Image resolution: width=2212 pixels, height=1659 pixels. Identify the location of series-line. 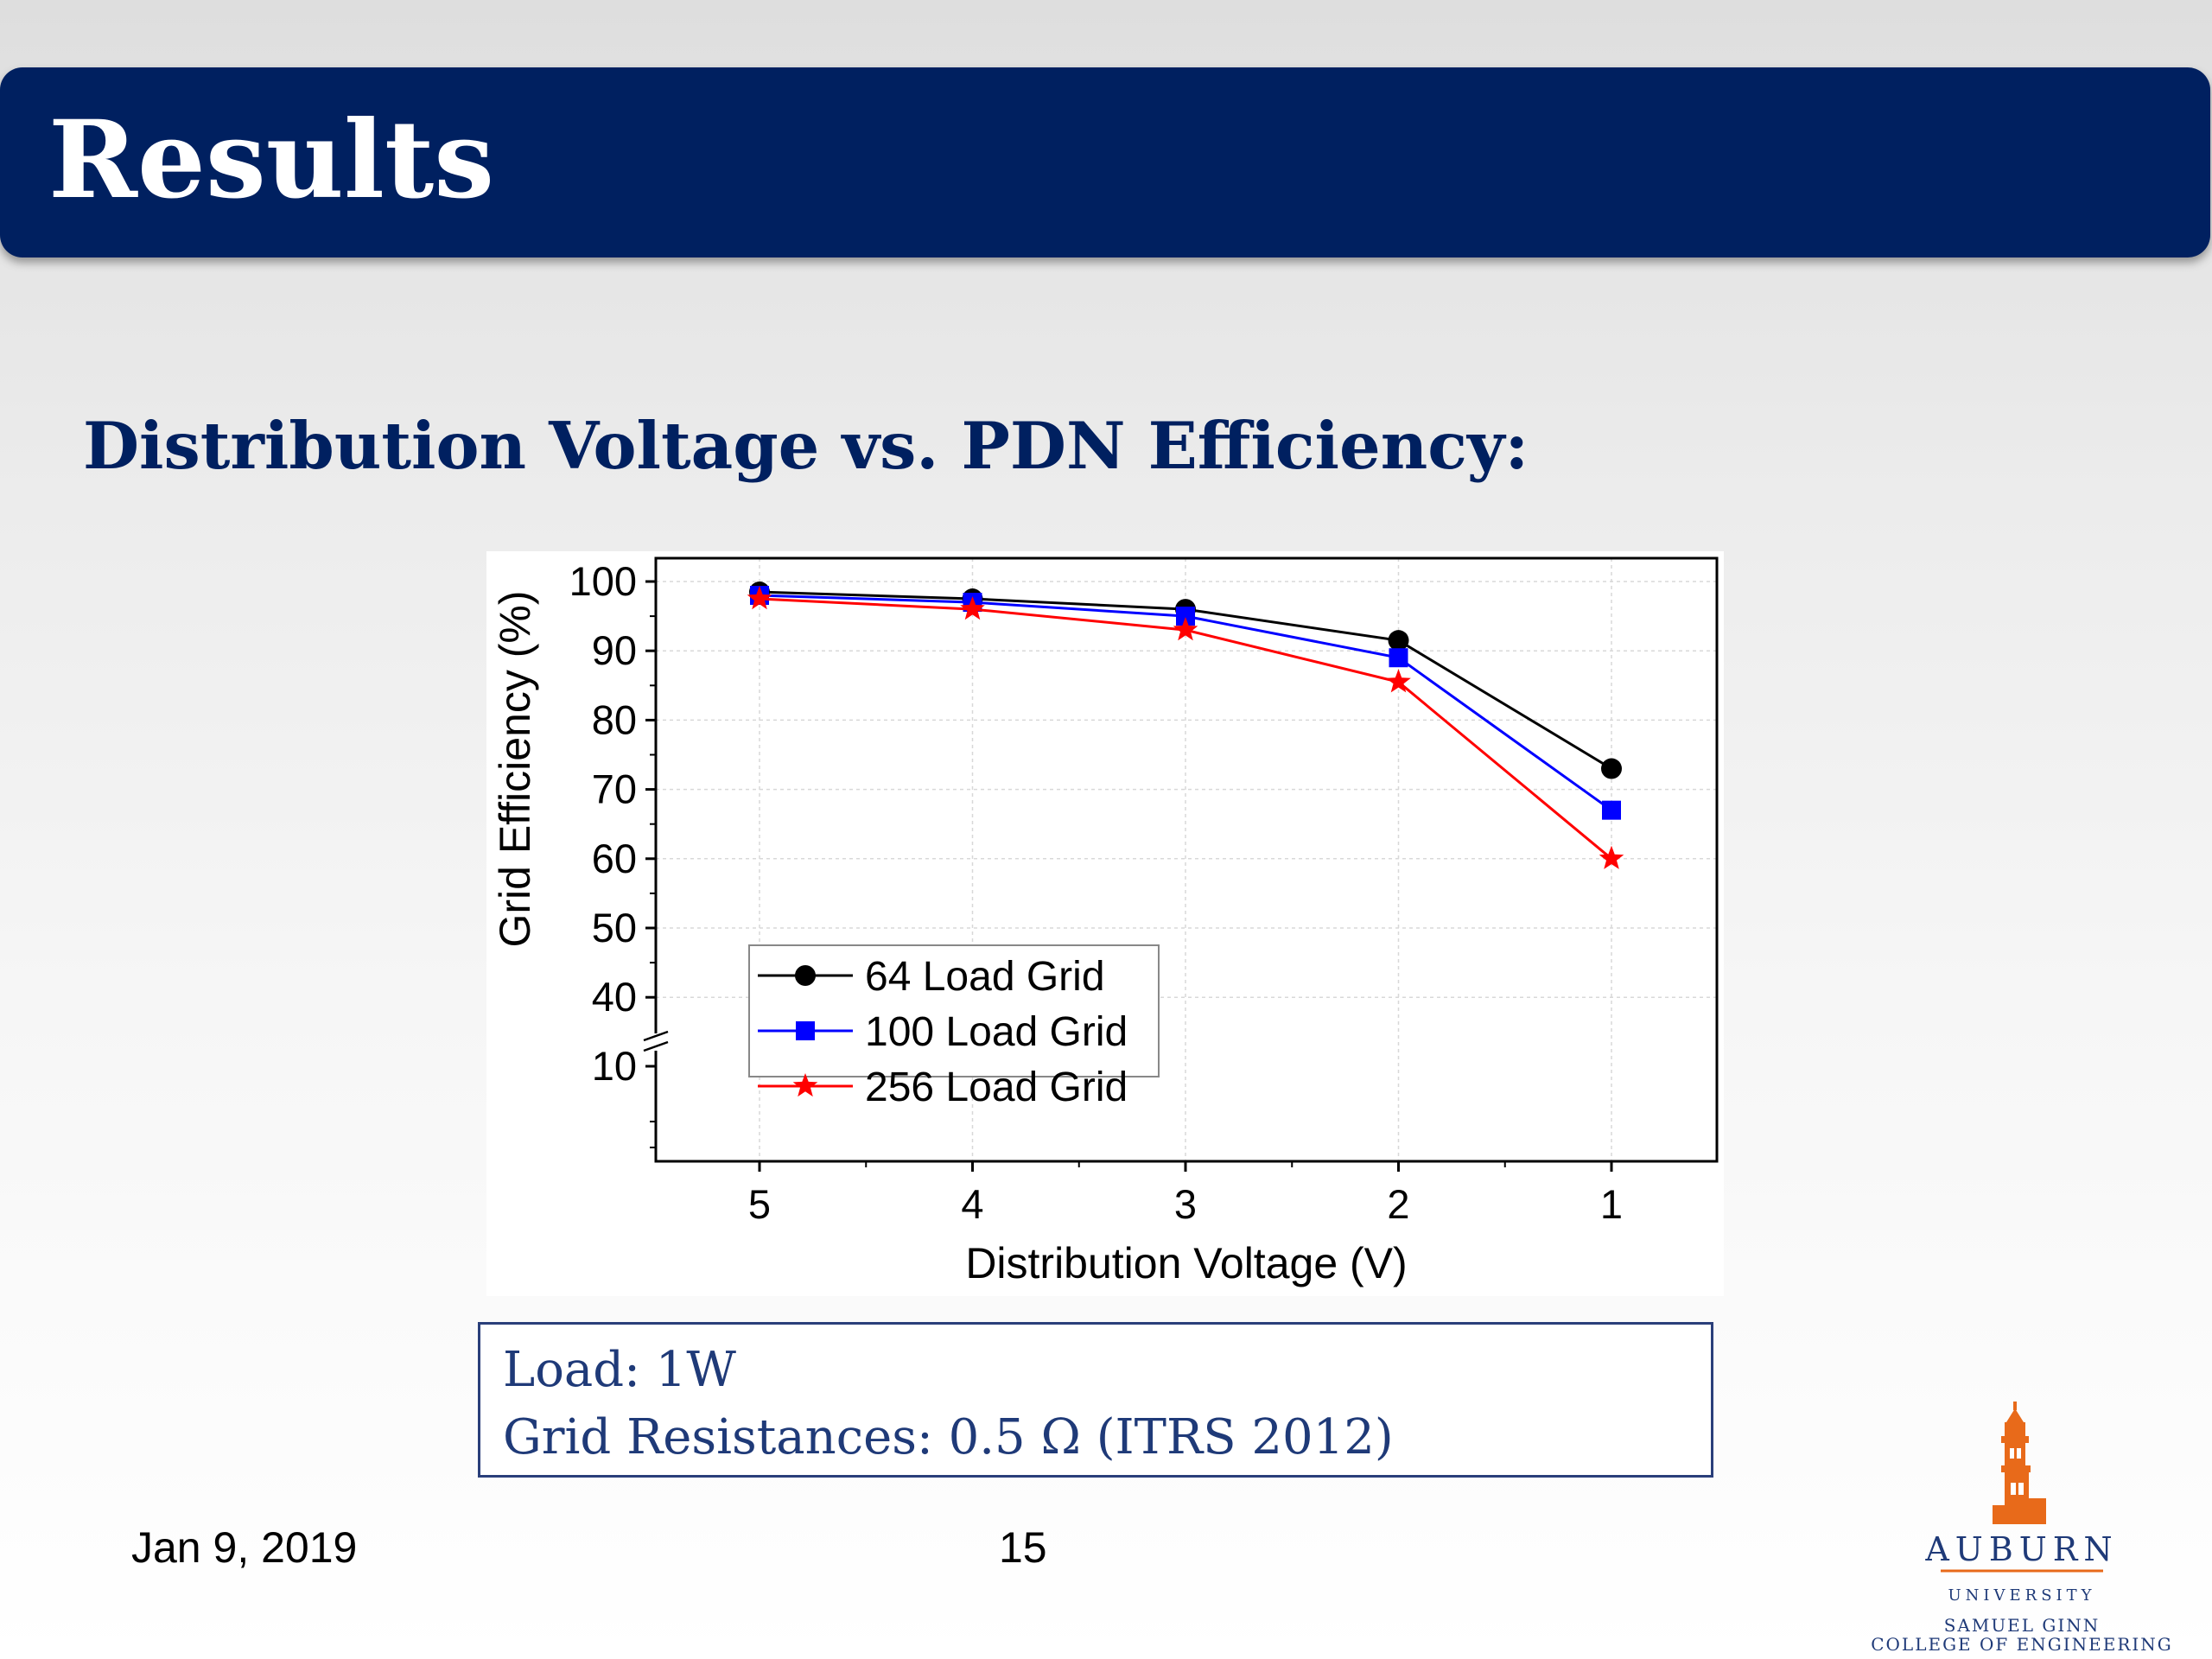
(1185, 728).